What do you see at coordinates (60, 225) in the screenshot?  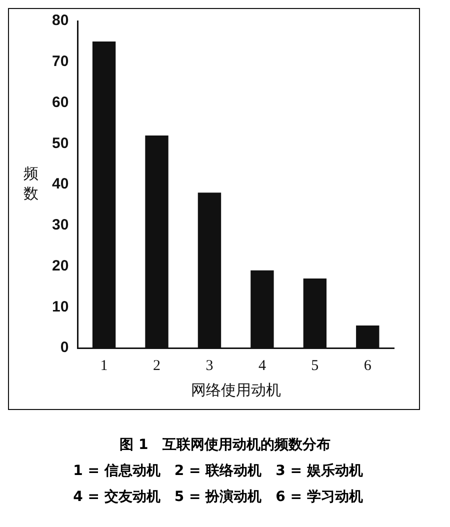 I see `y-tick-label: 30` at bounding box center [60, 225].